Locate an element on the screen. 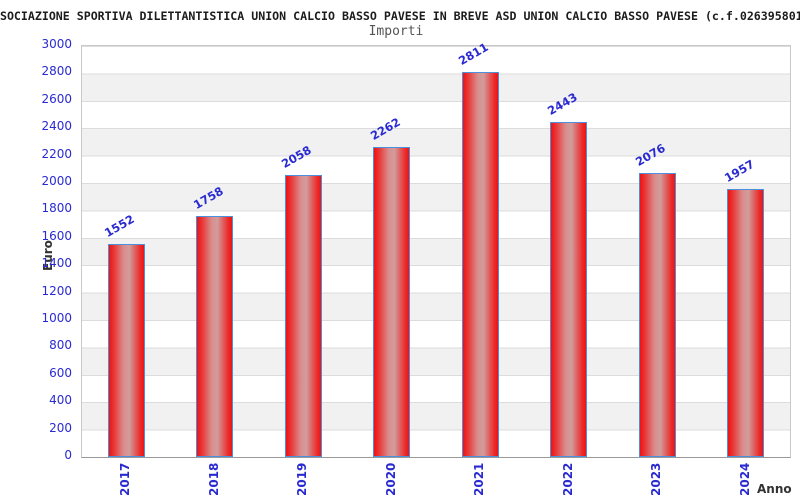 The height and width of the screenshot is (500, 800). x-axis-tick-label: 2024 is located at coordinates (744, 479).